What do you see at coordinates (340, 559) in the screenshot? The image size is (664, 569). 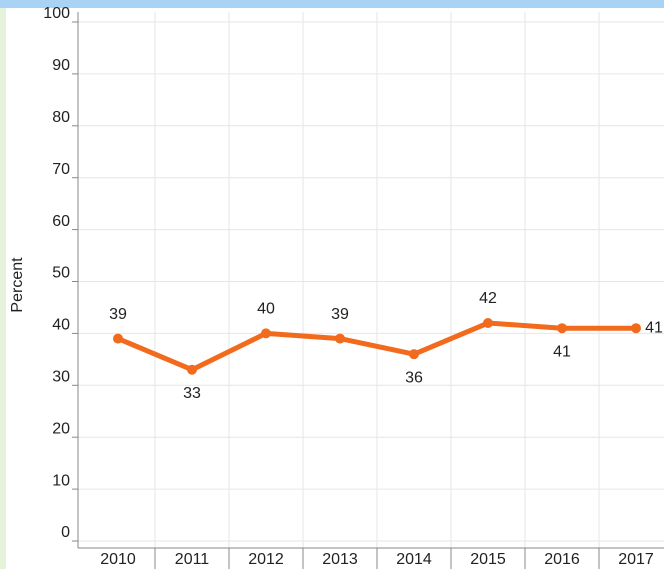 I see `x-tick-label: 2013` at bounding box center [340, 559].